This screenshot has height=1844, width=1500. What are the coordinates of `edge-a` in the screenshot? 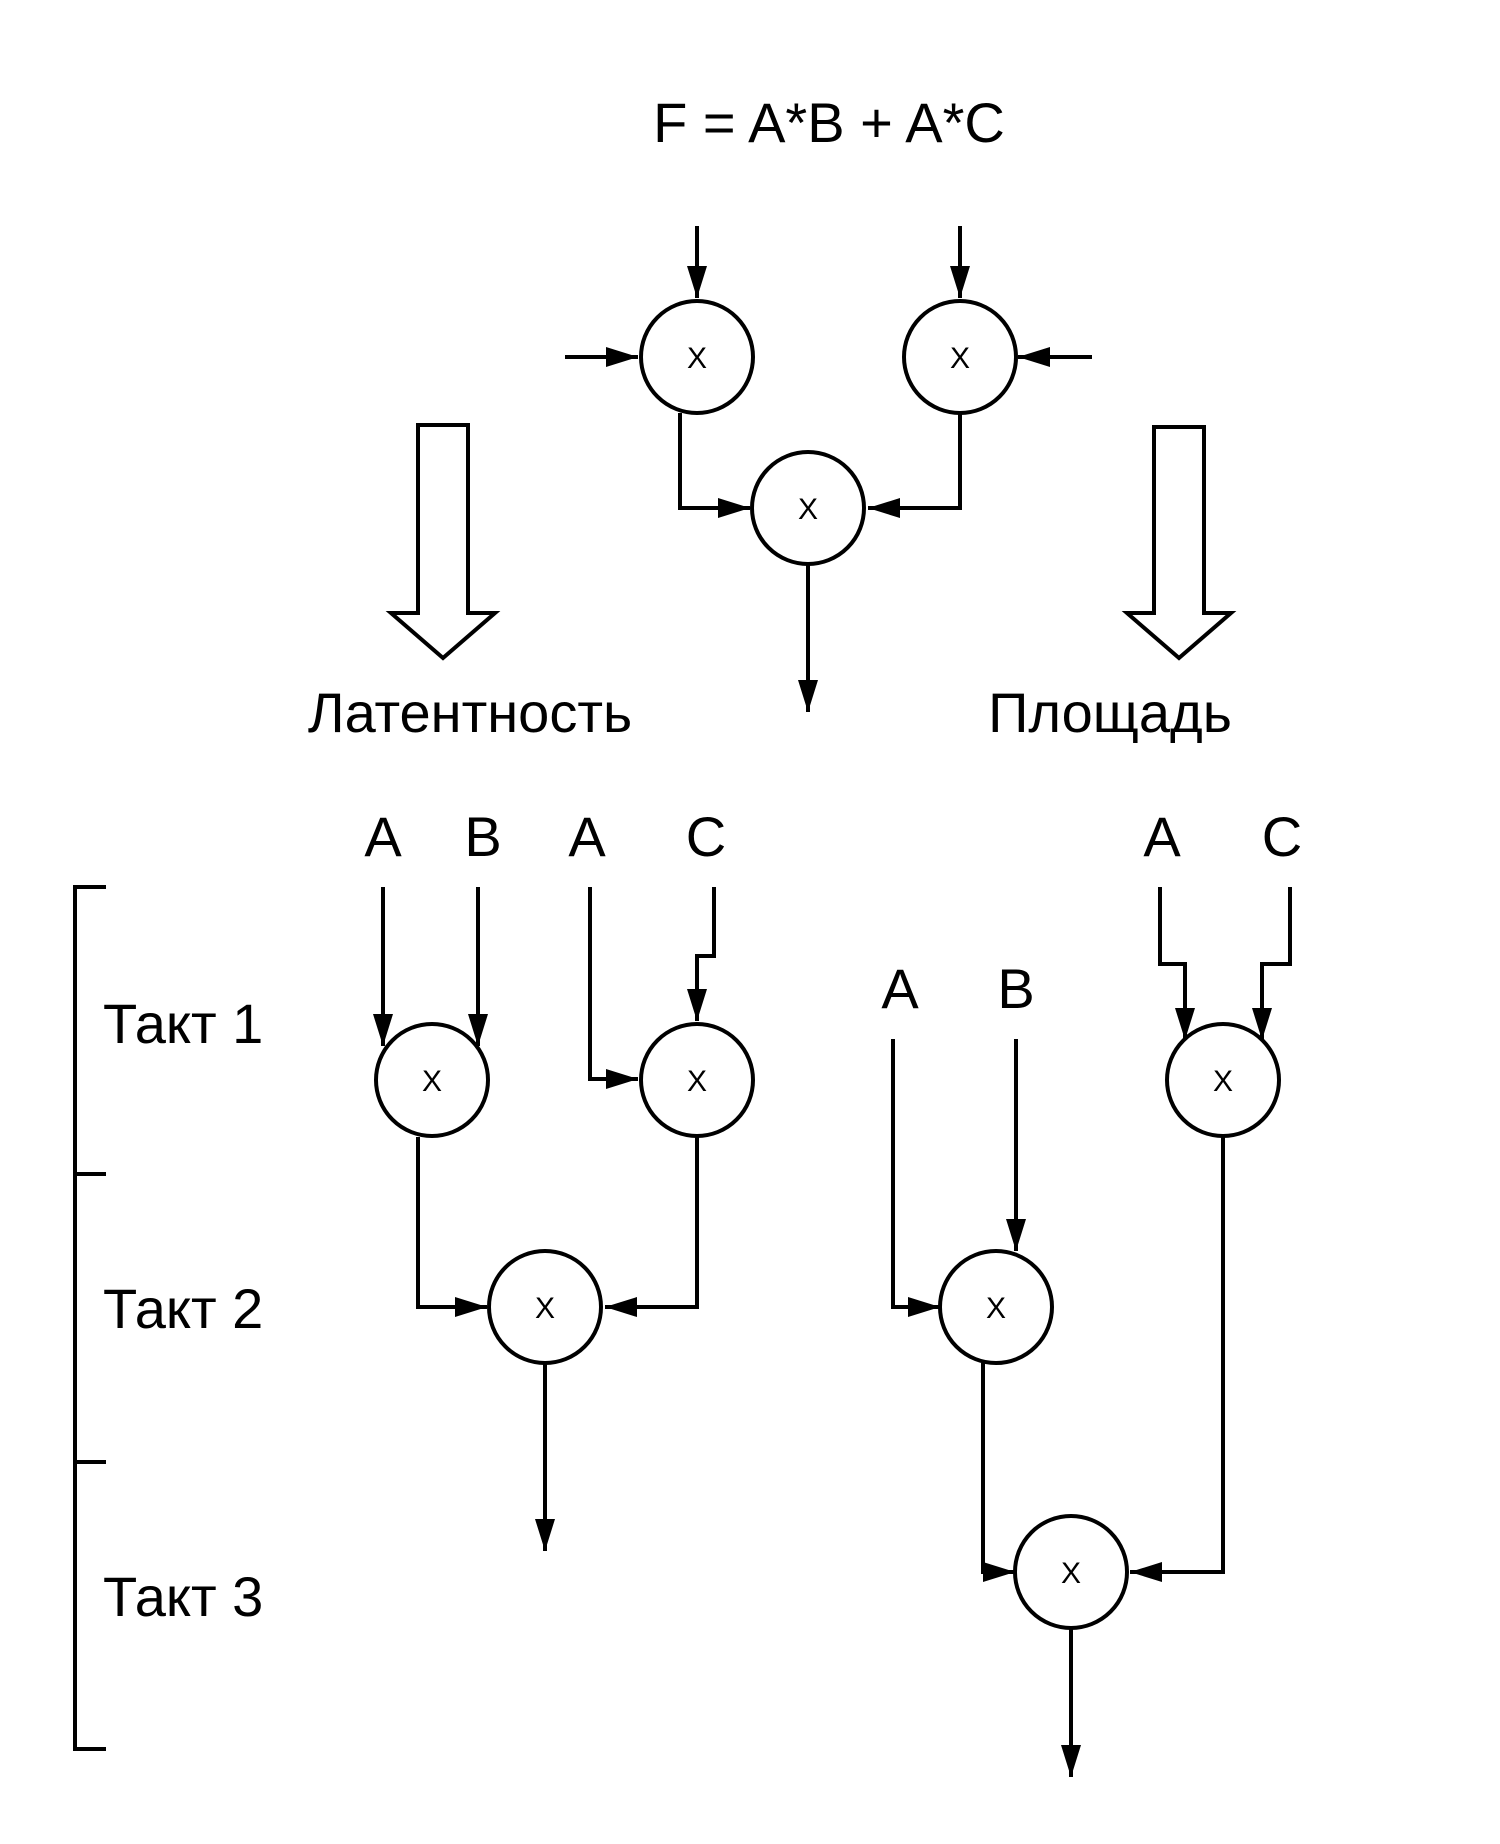 It's located at (1176, 963).